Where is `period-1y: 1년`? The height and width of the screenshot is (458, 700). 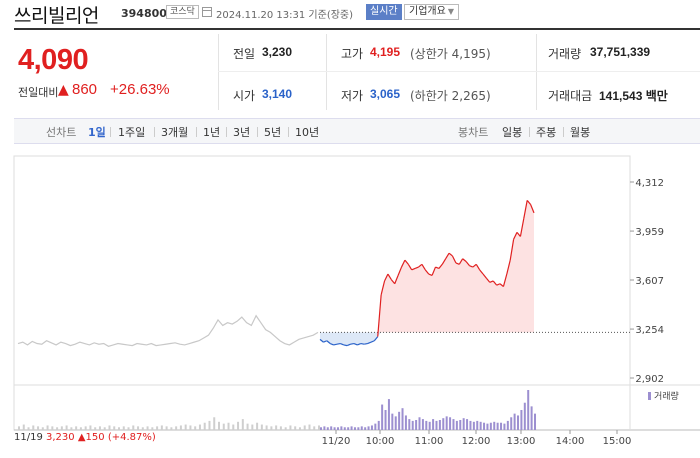 period-1y: 1년 is located at coordinates (212, 132).